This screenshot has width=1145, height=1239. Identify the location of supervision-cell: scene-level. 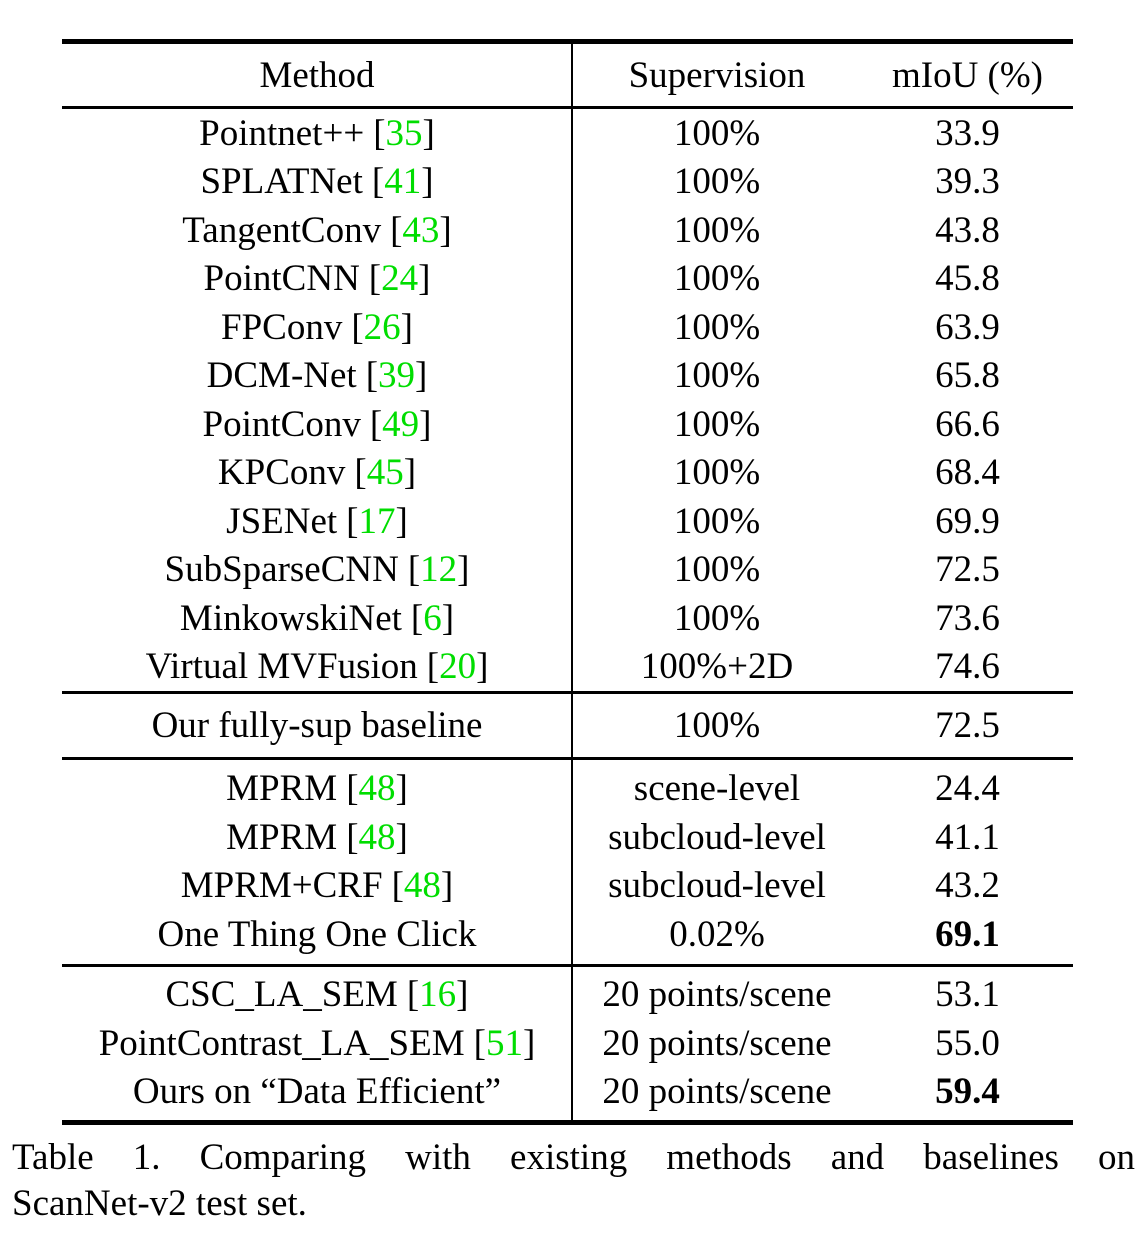
(717, 789).